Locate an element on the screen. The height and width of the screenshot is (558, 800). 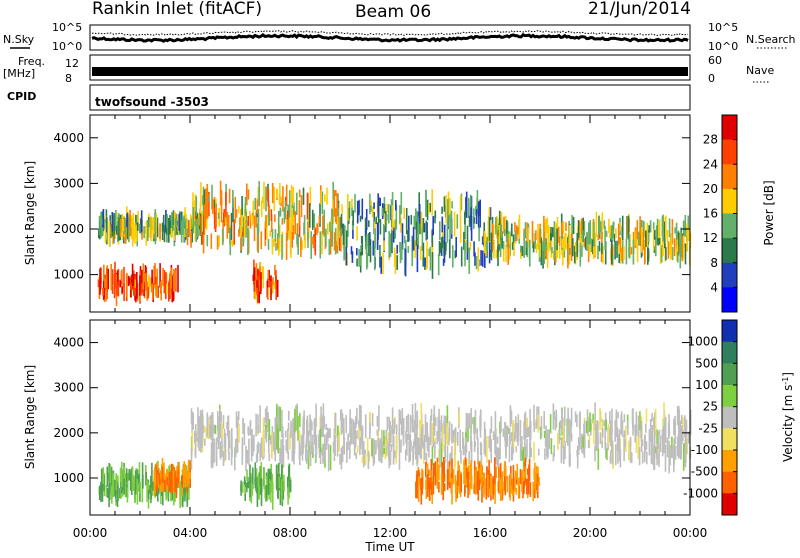
y-tick-label: 4000 is located at coordinates (68, 343).